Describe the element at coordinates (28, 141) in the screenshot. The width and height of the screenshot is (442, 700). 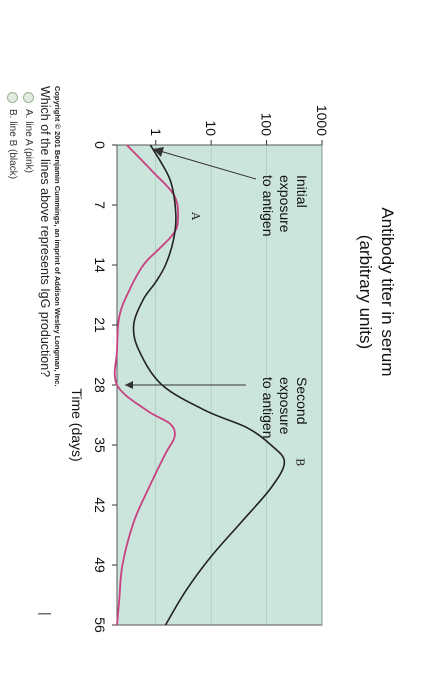
I see `option-a-label: A. line A (pink)` at that location.